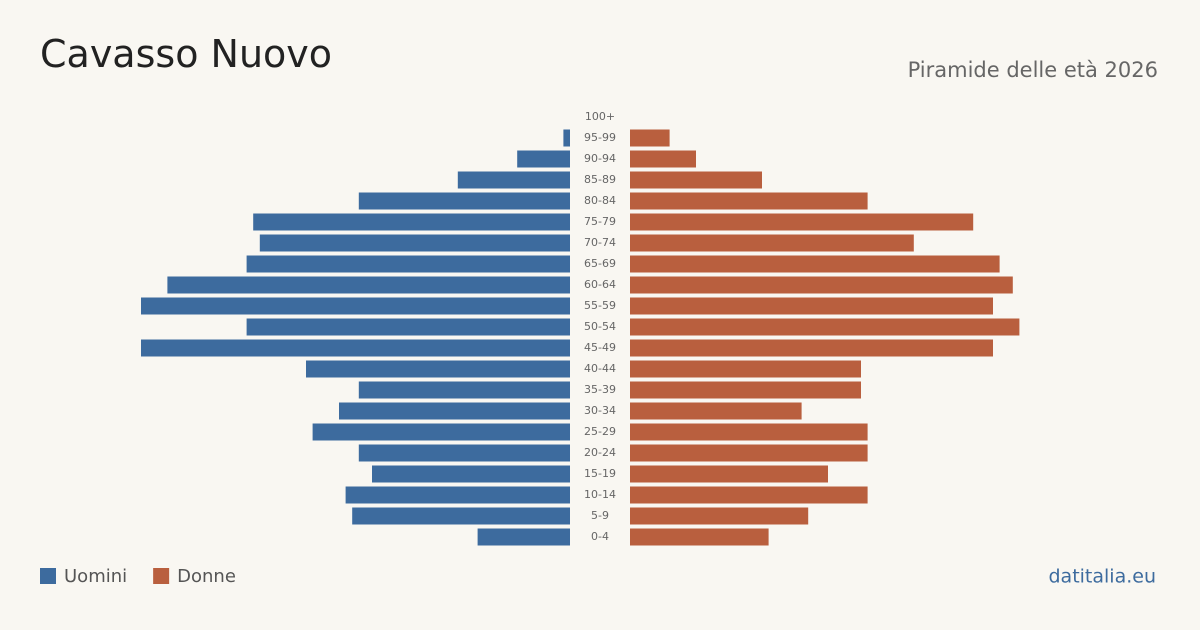  Describe the element at coordinates (600, 284) in the screenshot. I see `age-label: 60-64` at that location.